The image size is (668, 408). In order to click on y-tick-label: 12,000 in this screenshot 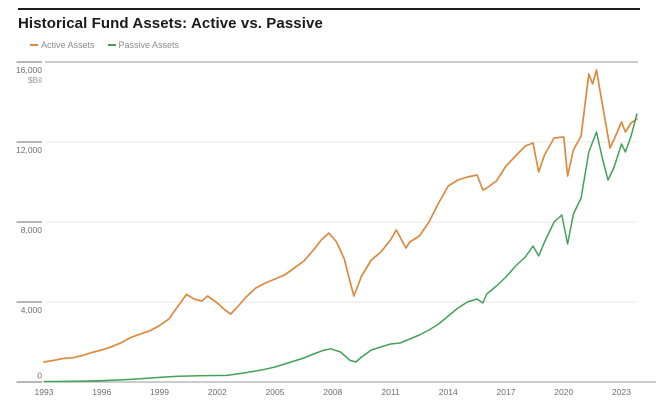, I will do `click(29, 150)`.